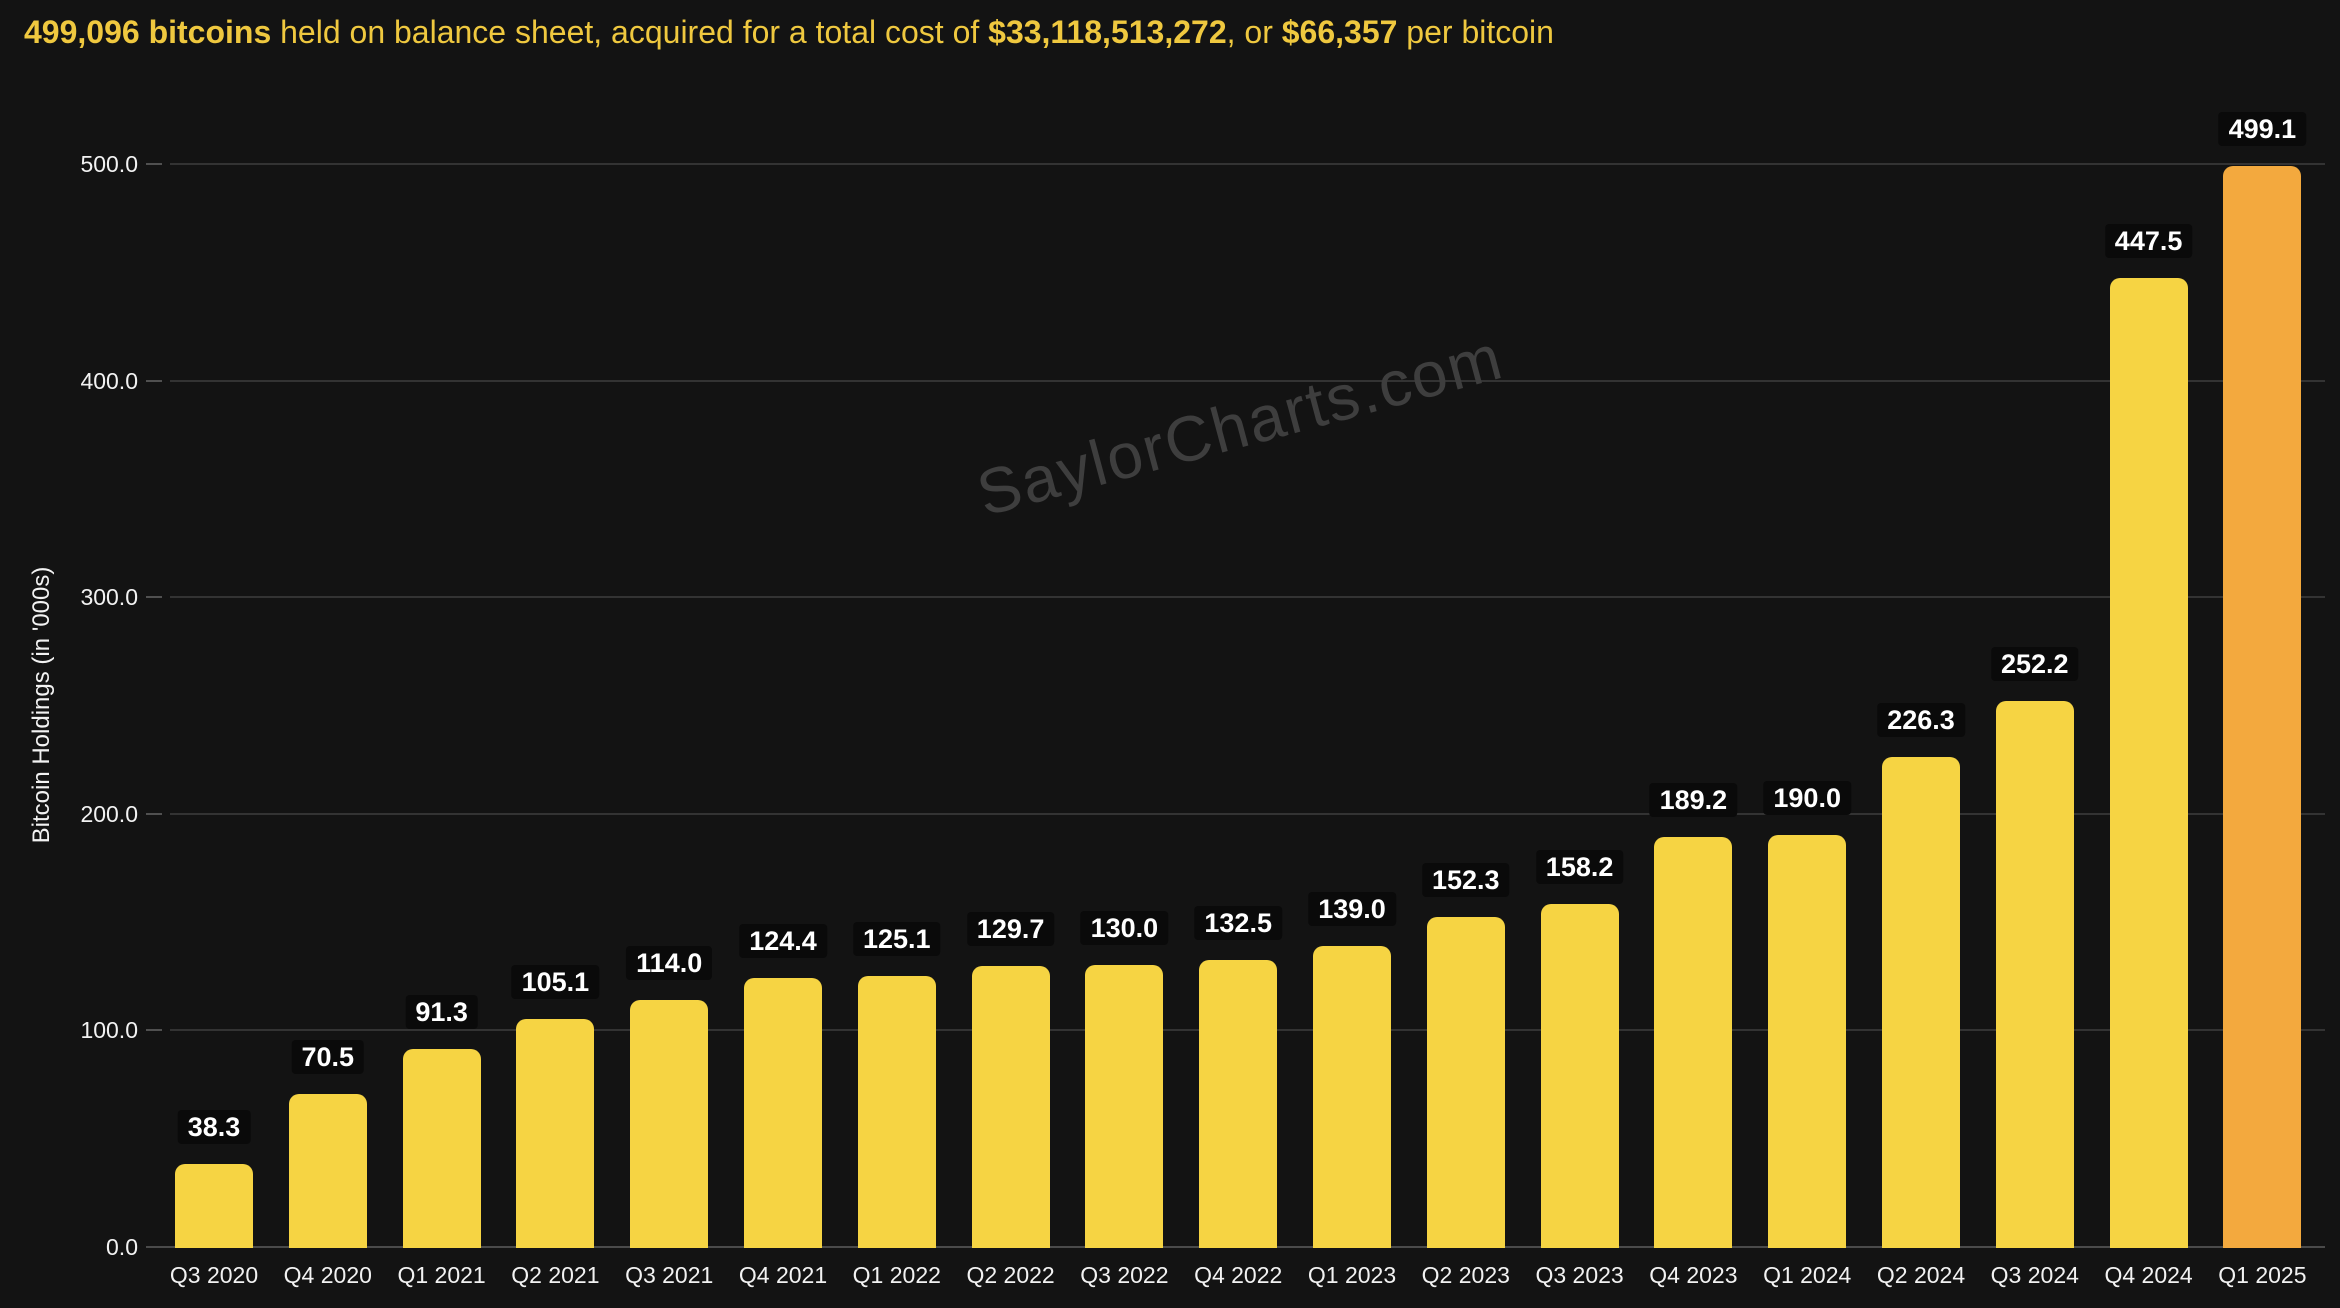  Describe the element at coordinates (327, 1275) in the screenshot. I see `x-tick-label: Q4 2020` at that location.